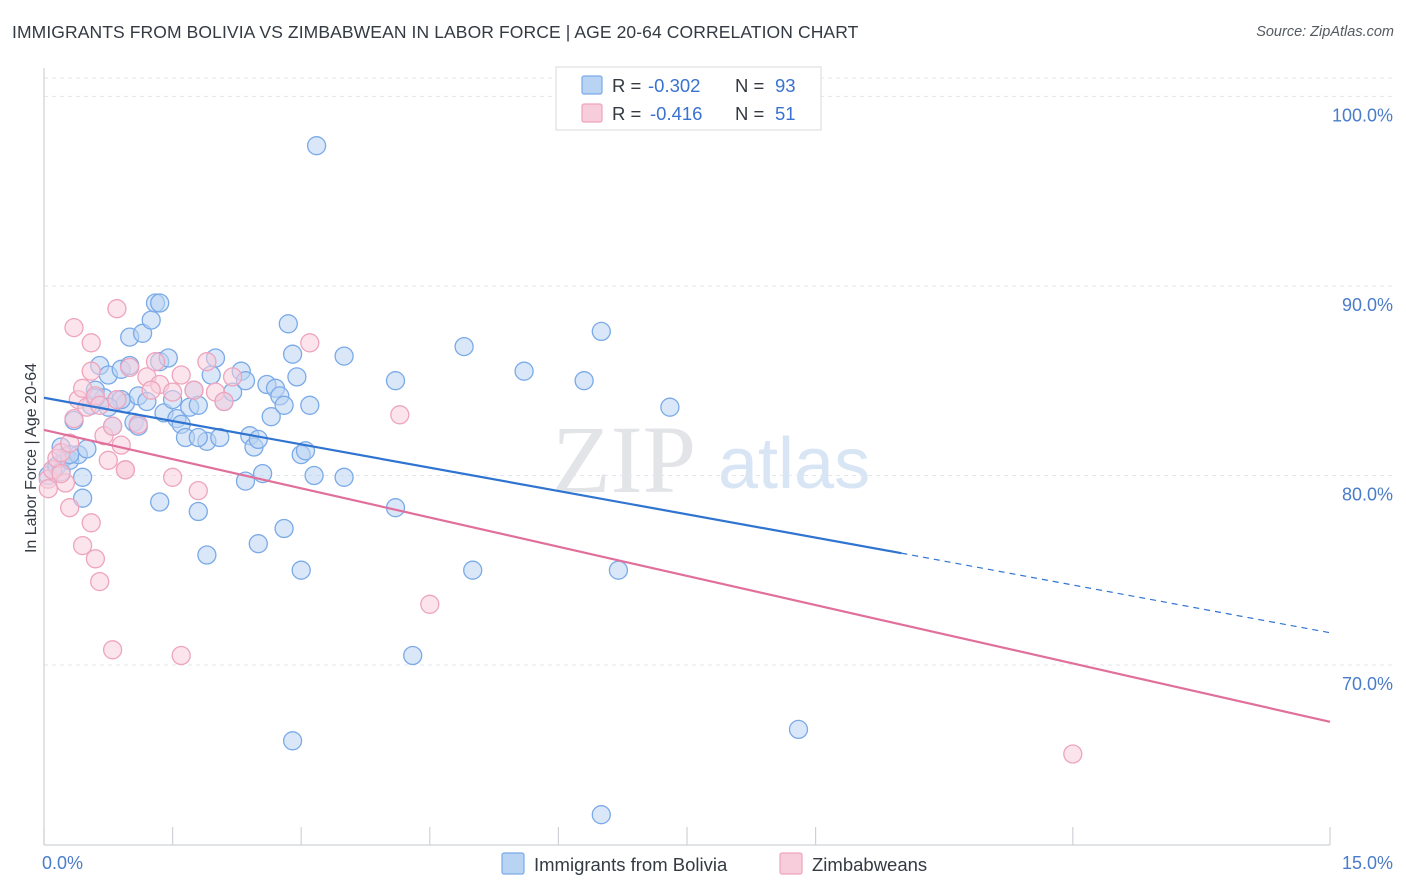  I want to click on legend-swatch-zimbabweans, so click(592, 113).